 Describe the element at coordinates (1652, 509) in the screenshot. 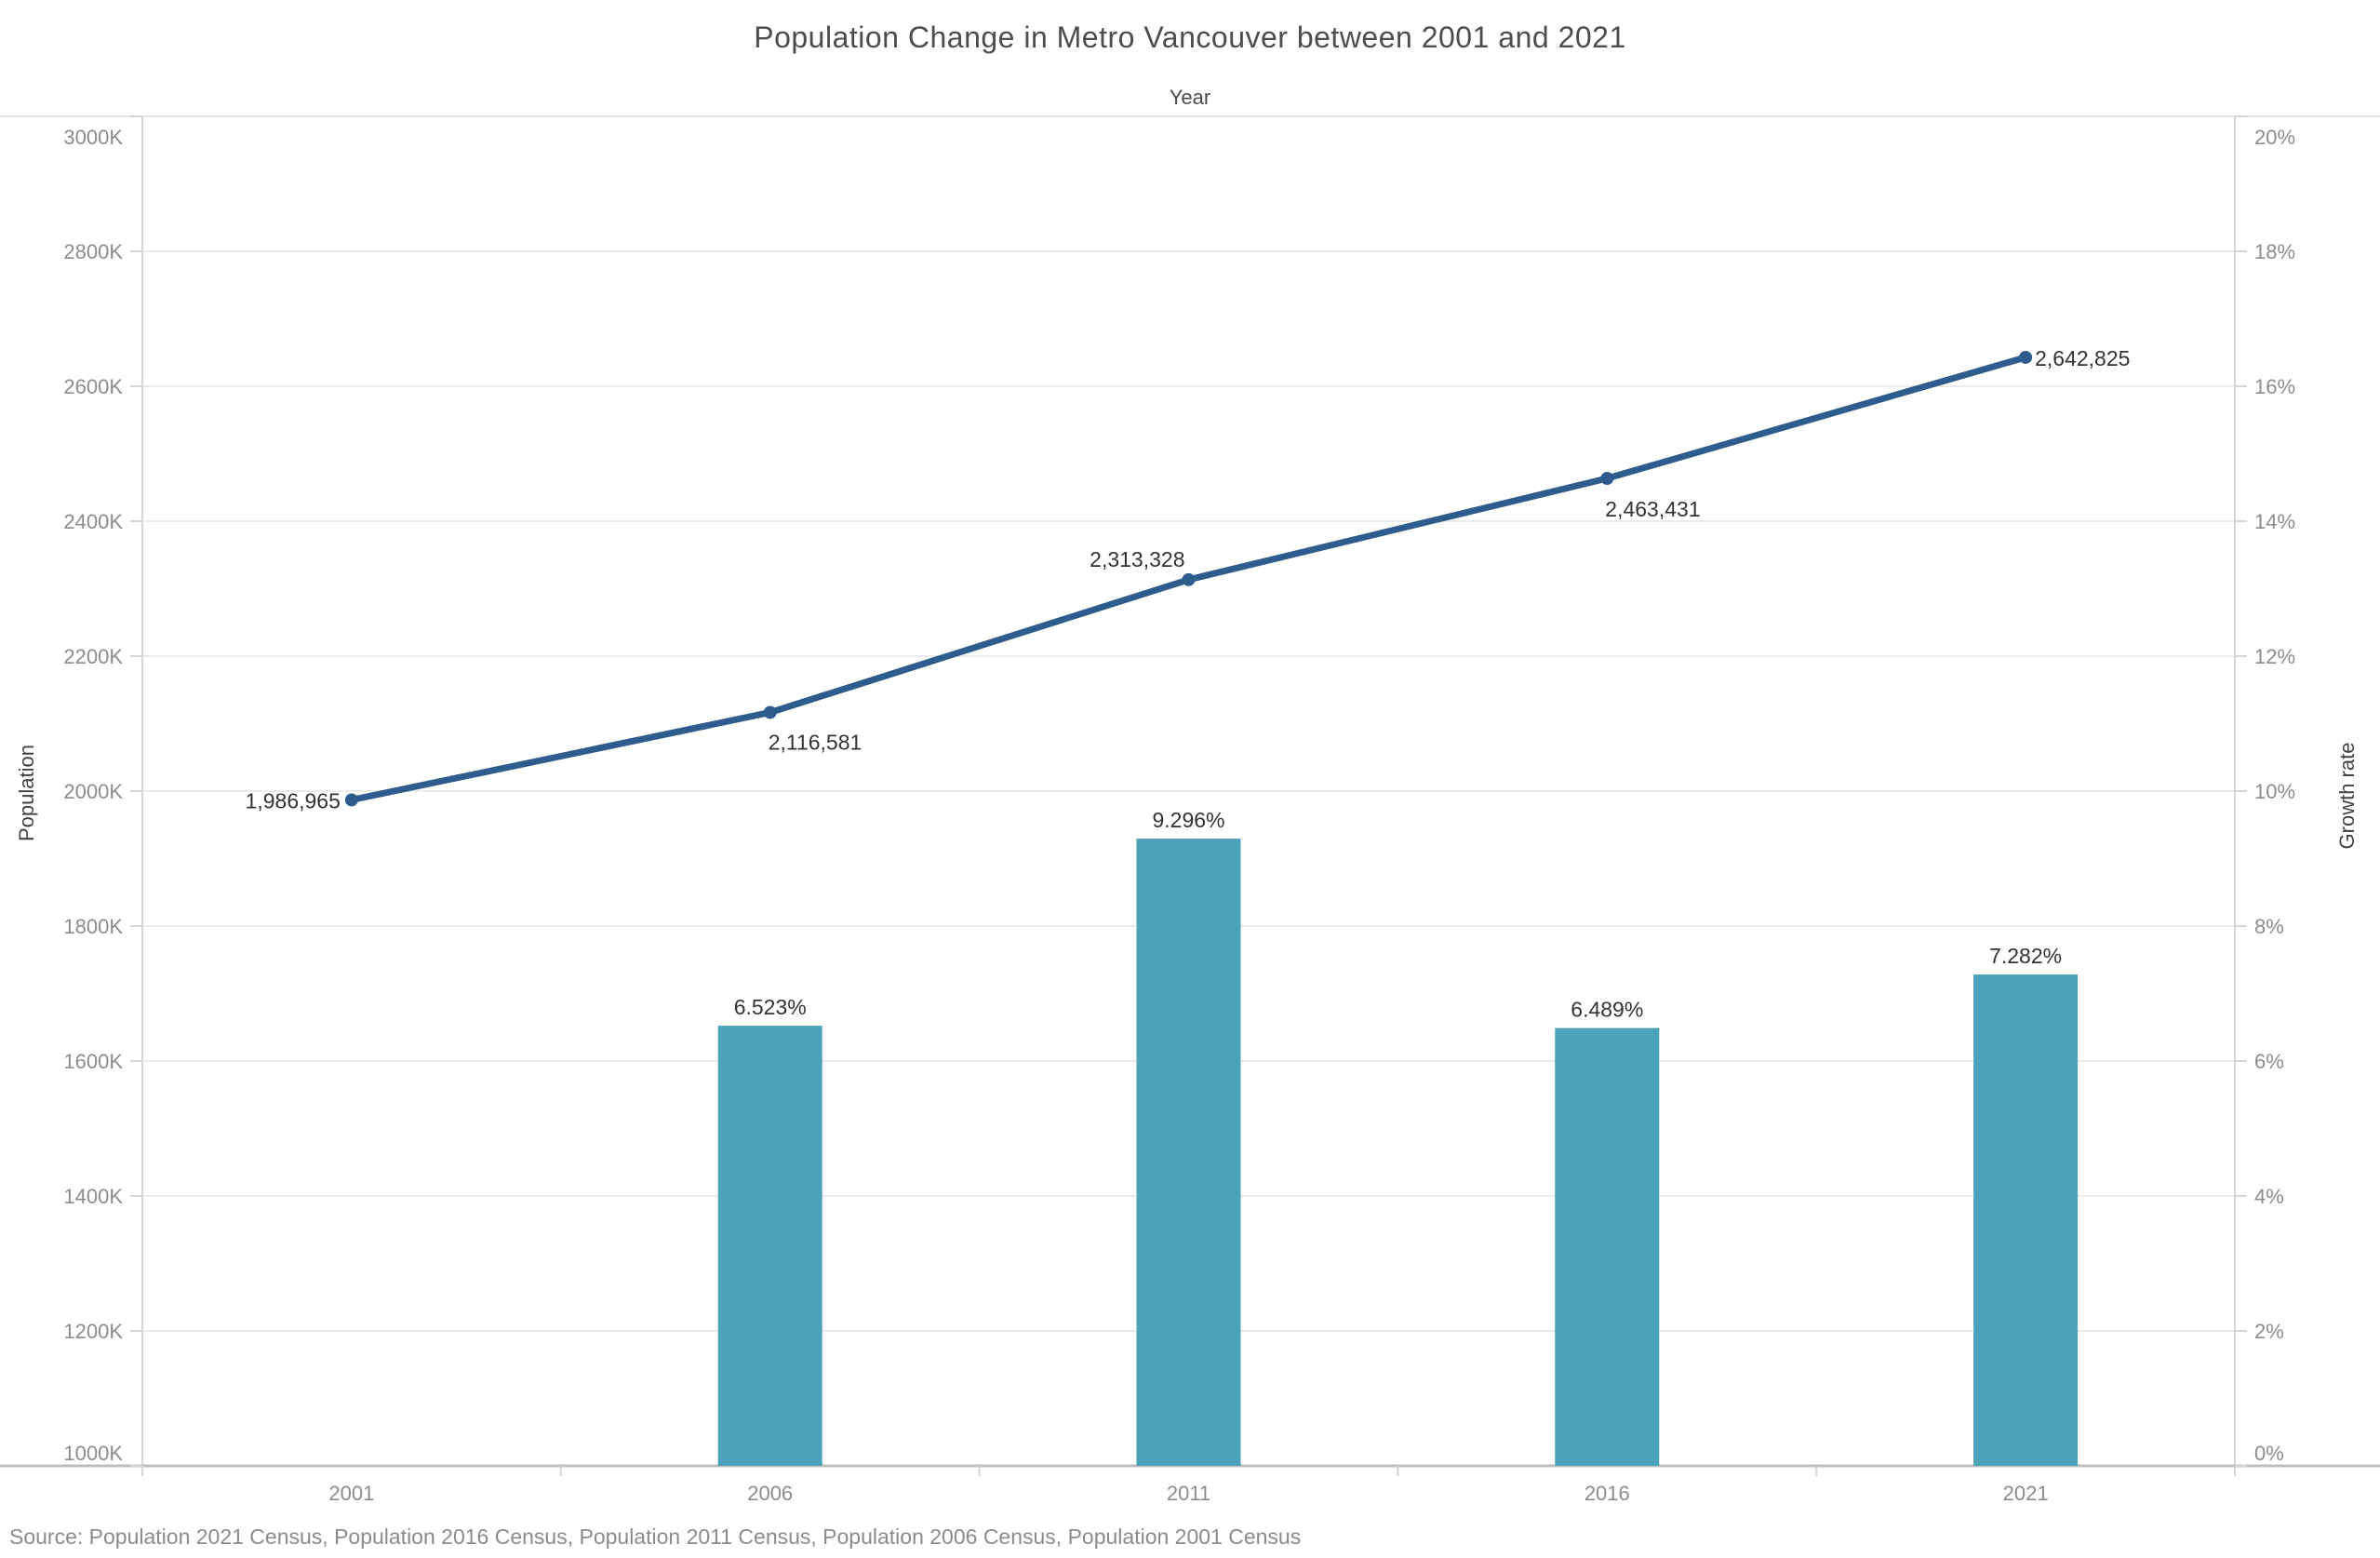

I see `line-point-label-2016: 2,463,431` at that location.